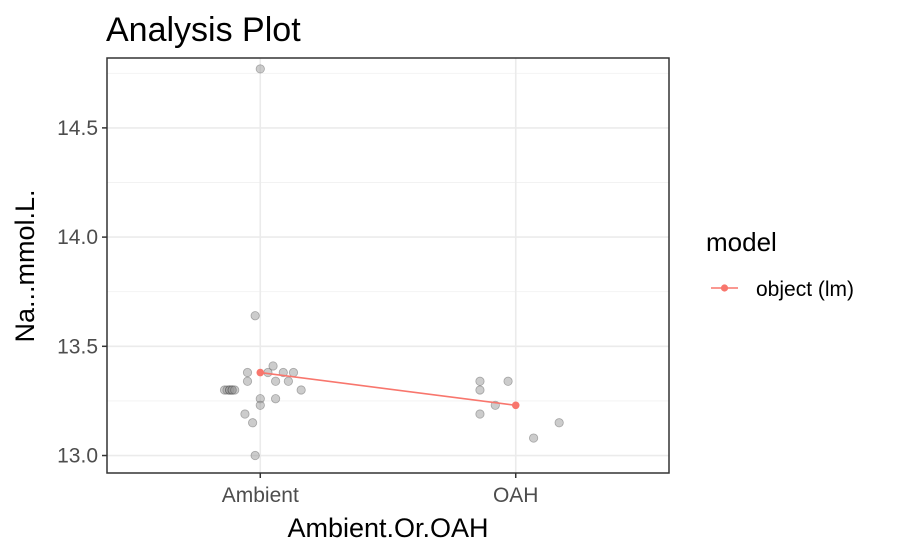 The height and width of the screenshot is (556, 900). I want to click on legend-key-point, so click(724, 288).